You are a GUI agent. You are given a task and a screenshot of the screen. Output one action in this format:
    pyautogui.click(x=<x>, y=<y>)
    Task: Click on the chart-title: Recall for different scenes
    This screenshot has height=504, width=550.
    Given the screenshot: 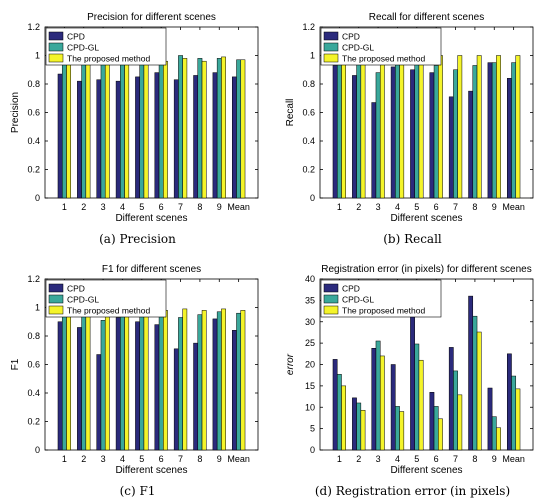 What is the action you would take?
    pyautogui.click(x=426, y=17)
    